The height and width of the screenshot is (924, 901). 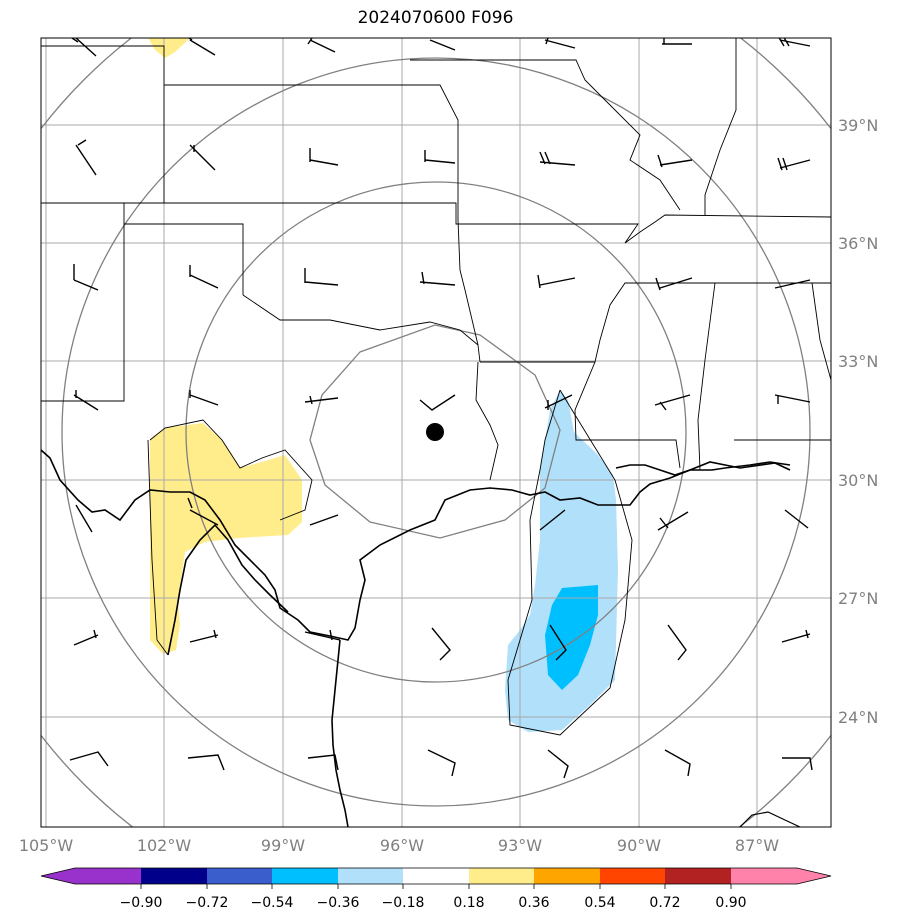 I want to click on lon-label: 102°W, so click(x=164, y=845).